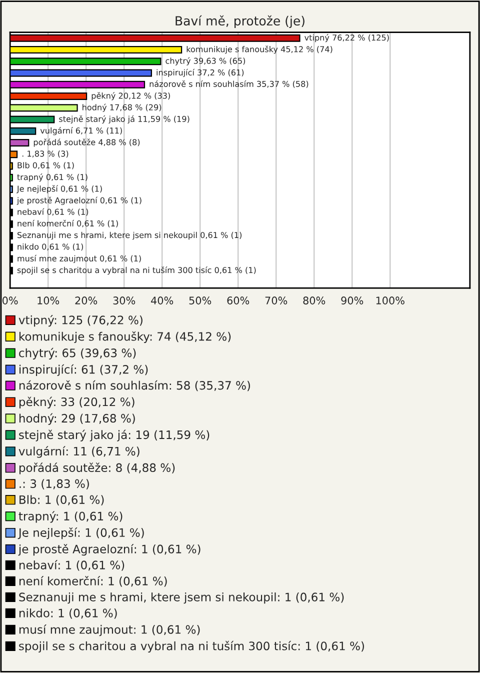  Describe the element at coordinates (129, 236) in the screenshot. I see `data-label: Seznanuji me s hrami, ktere jsem si nekoupil 0,61 % (1)` at that location.